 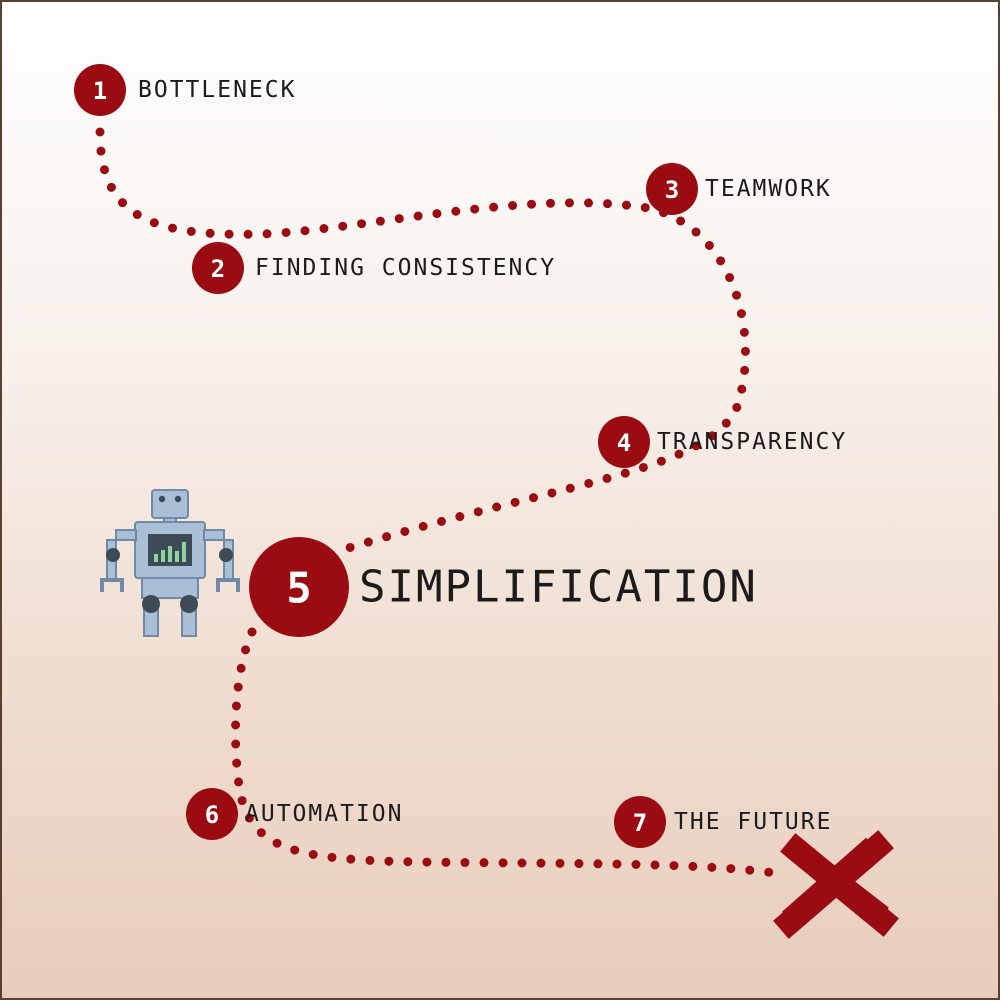 I want to click on step-4: 4 TRANSPARENCY, so click(x=722, y=442).